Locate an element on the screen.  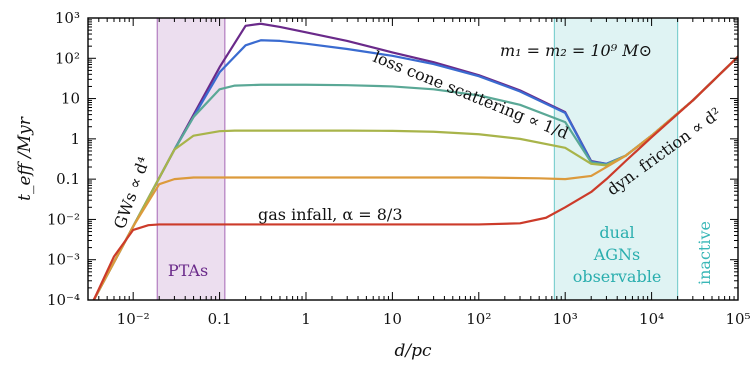
agn-band-label-line-3: observable is located at coordinates (617, 276).